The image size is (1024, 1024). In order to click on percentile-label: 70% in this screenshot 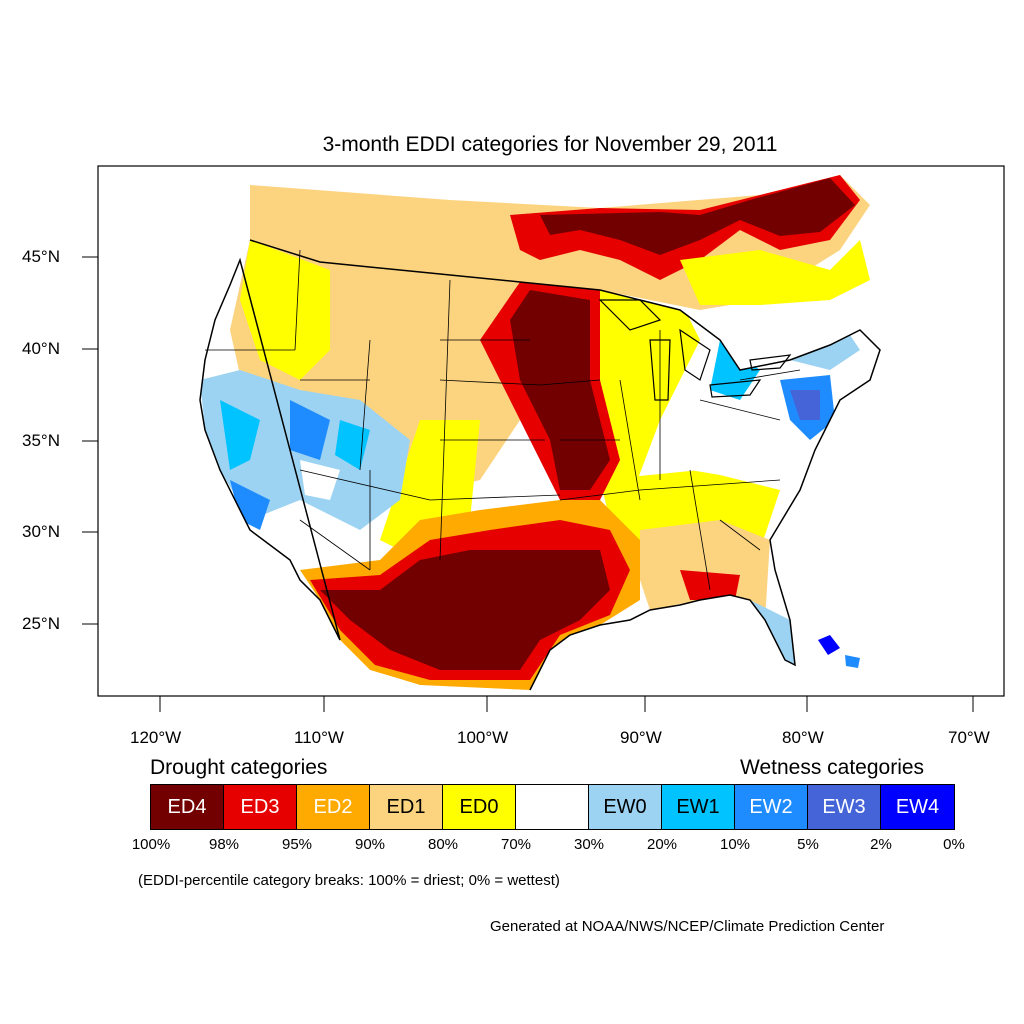, I will do `click(516, 844)`.